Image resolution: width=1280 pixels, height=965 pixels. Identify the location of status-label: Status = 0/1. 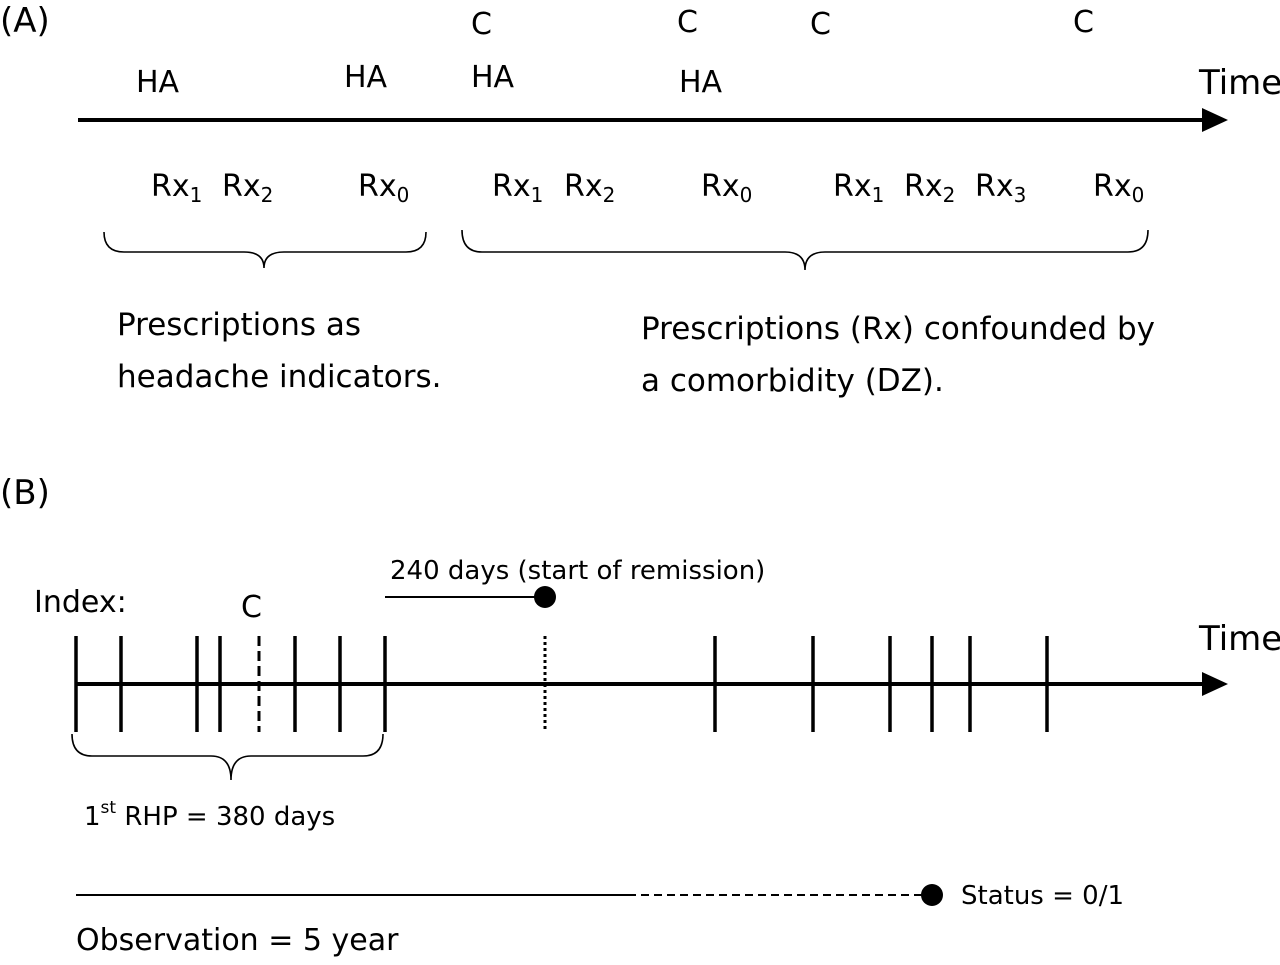
(1043, 896).